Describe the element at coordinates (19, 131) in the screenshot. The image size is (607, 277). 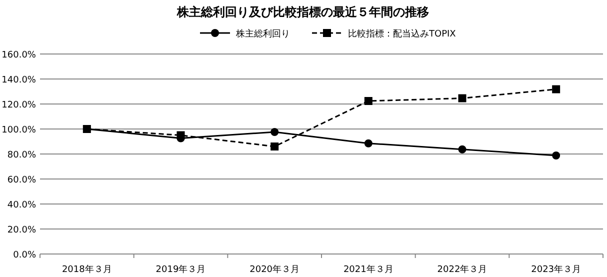
I see `y-tick-label: 100.0%` at that location.